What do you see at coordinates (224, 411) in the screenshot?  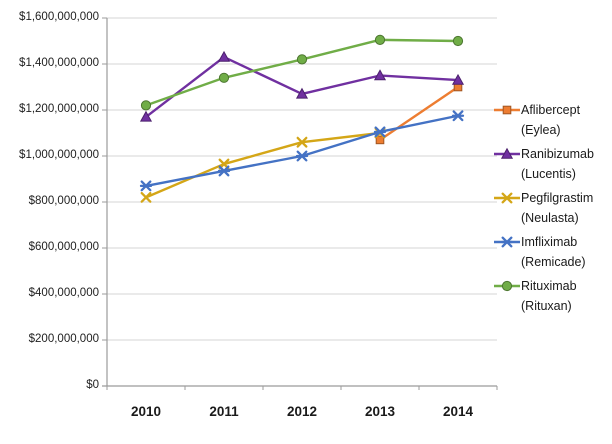 I see `x-tick-label: 2011` at bounding box center [224, 411].